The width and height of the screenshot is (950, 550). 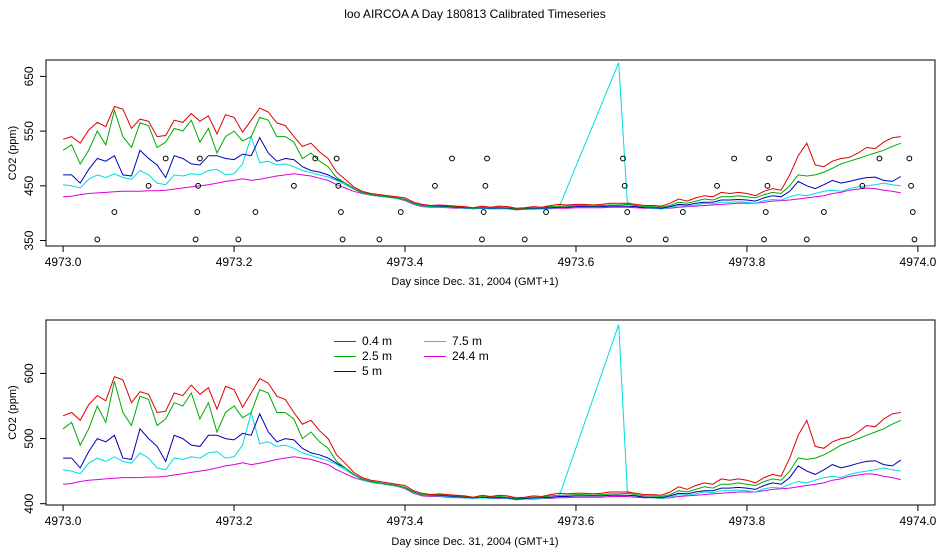 What do you see at coordinates (29, 503) in the screenshot?
I see `y-tick-label: 400` at bounding box center [29, 503].